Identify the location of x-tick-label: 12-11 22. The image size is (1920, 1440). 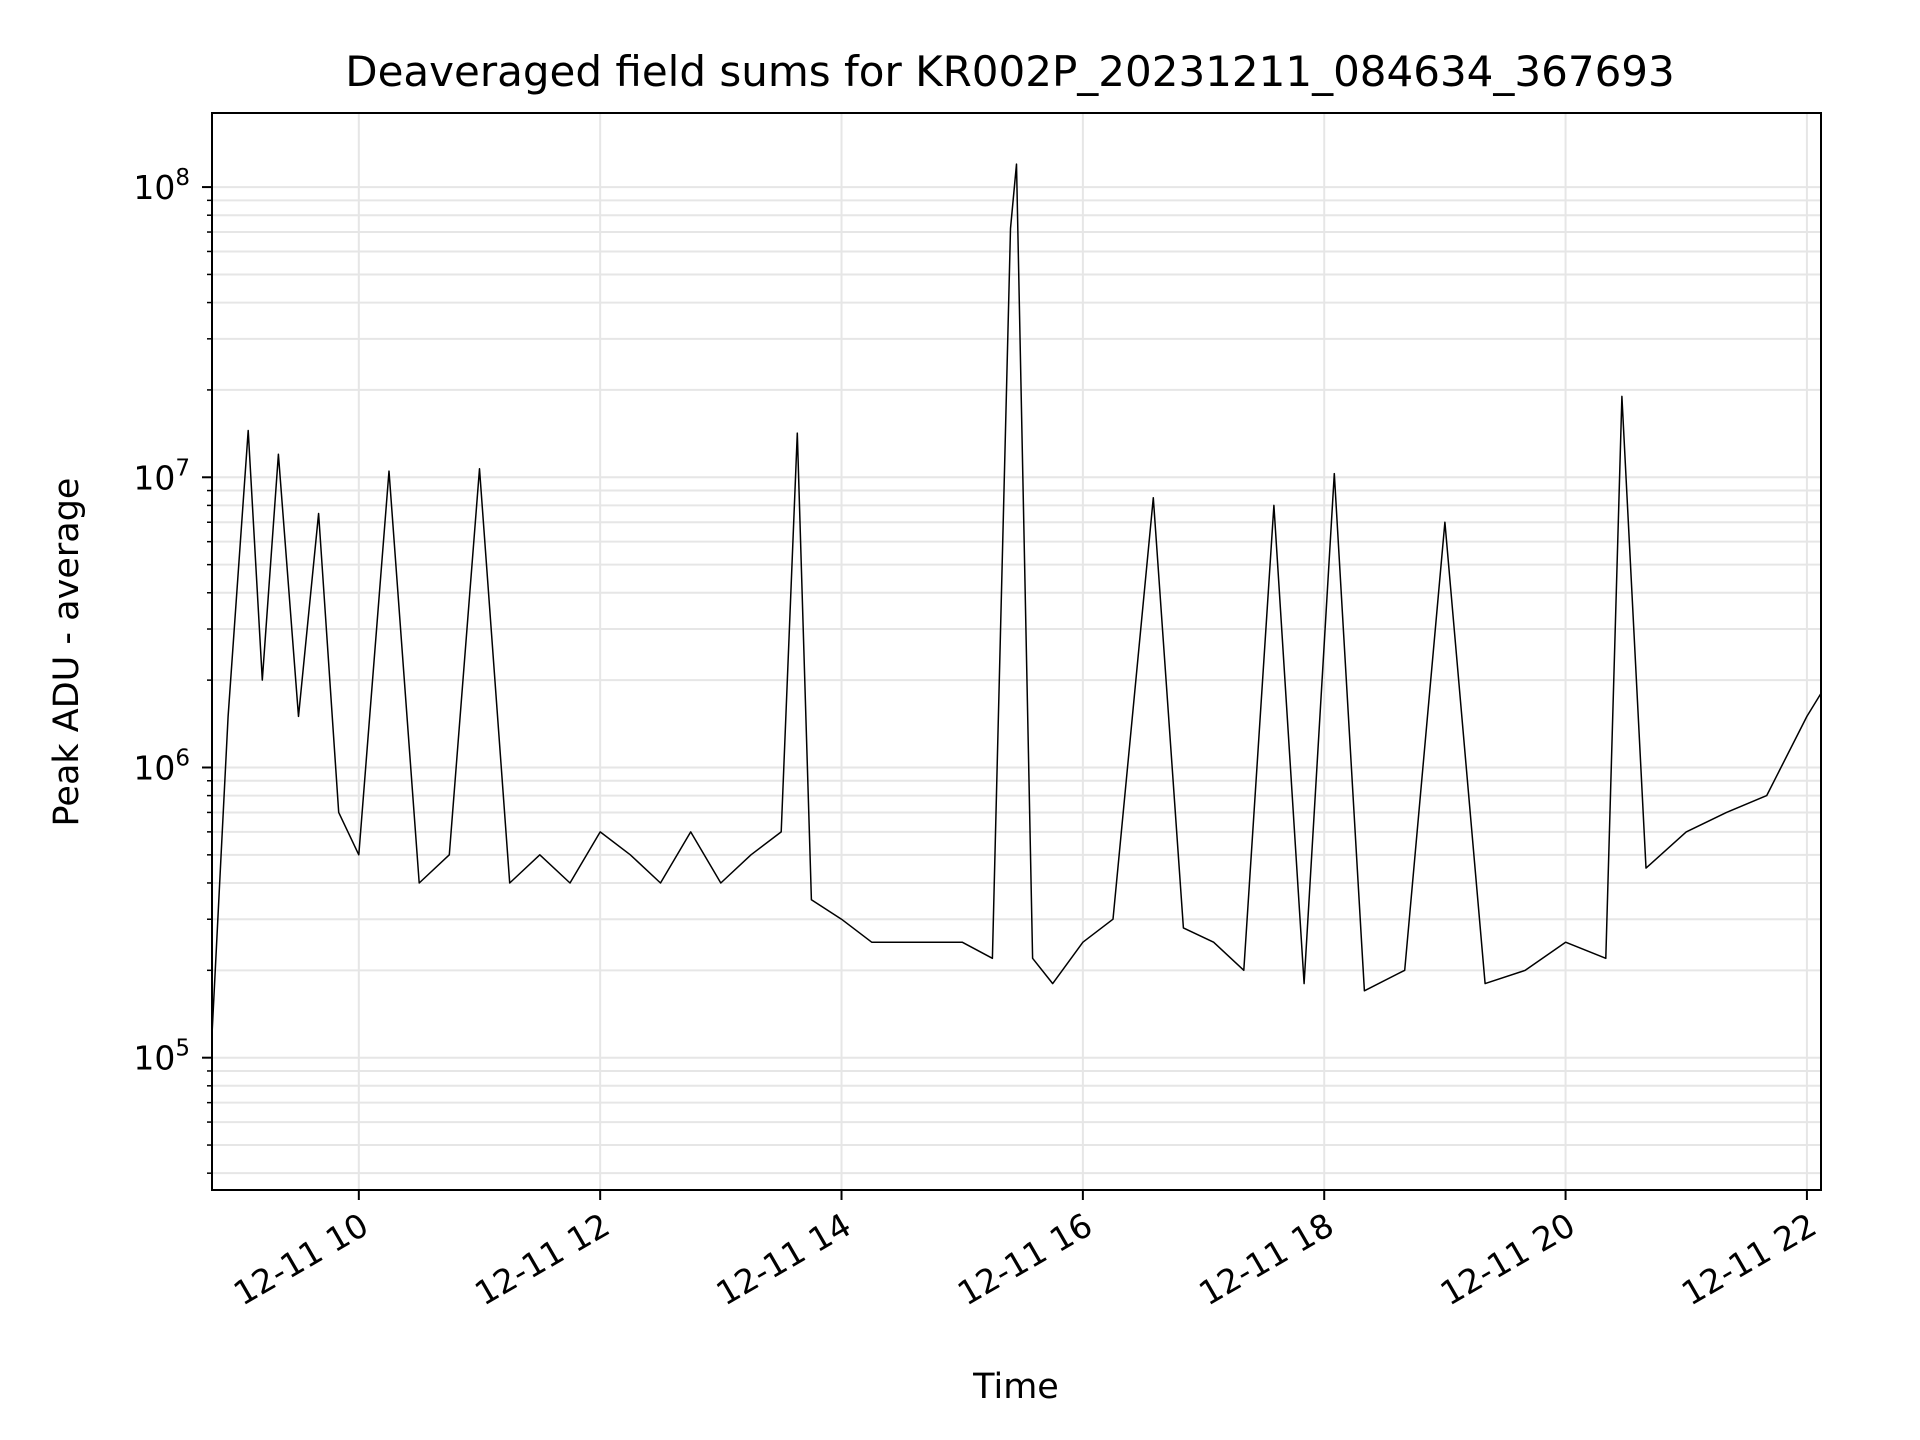
(1749, 1259).